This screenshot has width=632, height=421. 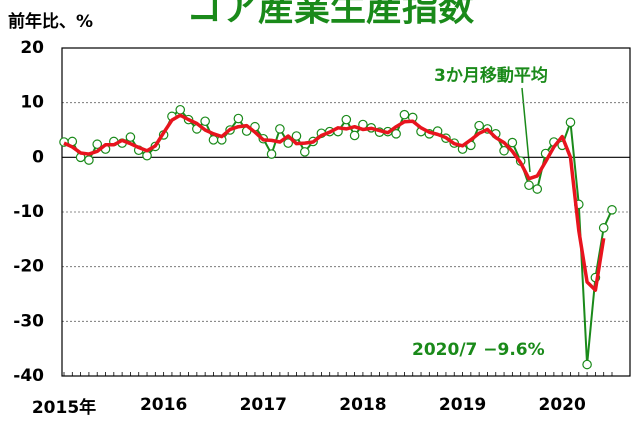 What do you see at coordinates (32, 48) in the screenshot?
I see `y-tick-label: 20` at bounding box center [32, 48].